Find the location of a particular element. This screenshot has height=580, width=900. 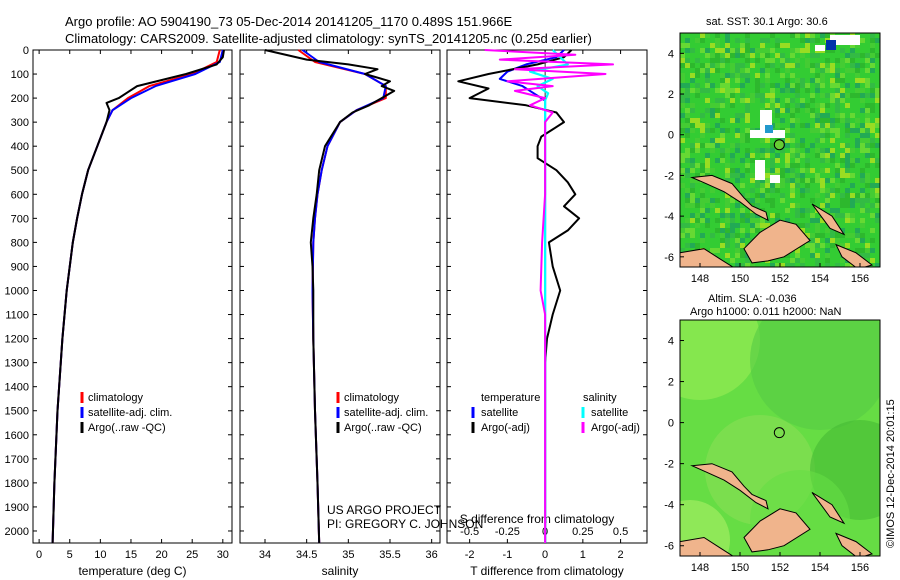

y-tick-label: 700 is located at coordinates (20, 219).